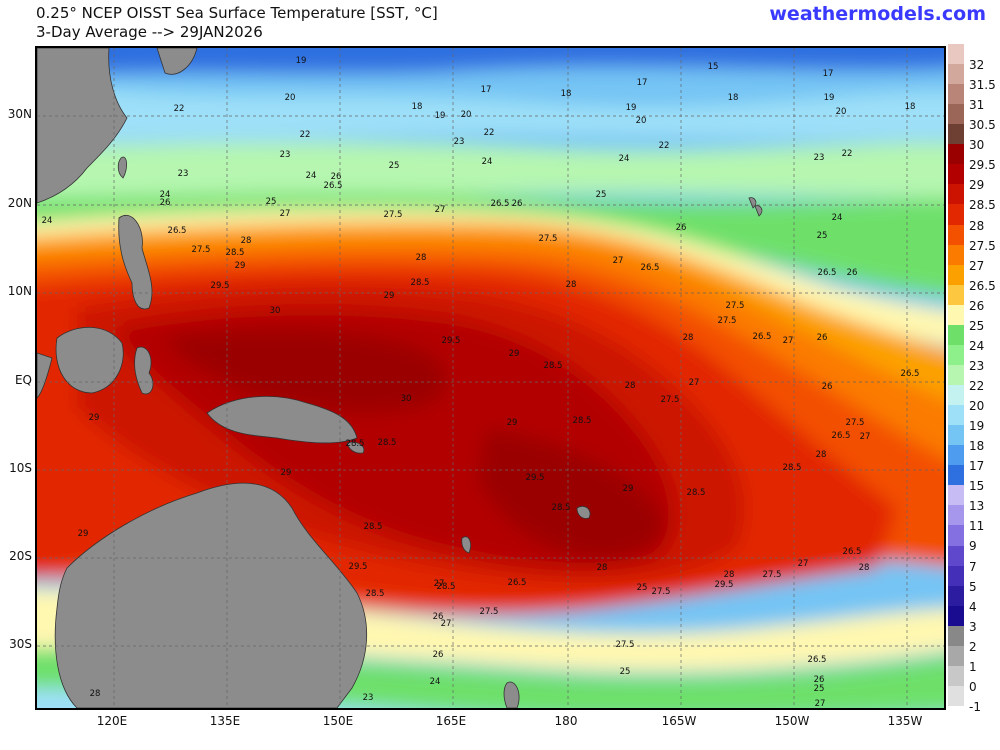 Image resolution: width=1000 pixels, height=750 pixels. What do you see at coordinates (973, 606) in the screenshot?
I see `colorbar-label: 4` at bounding box center [973, 606].